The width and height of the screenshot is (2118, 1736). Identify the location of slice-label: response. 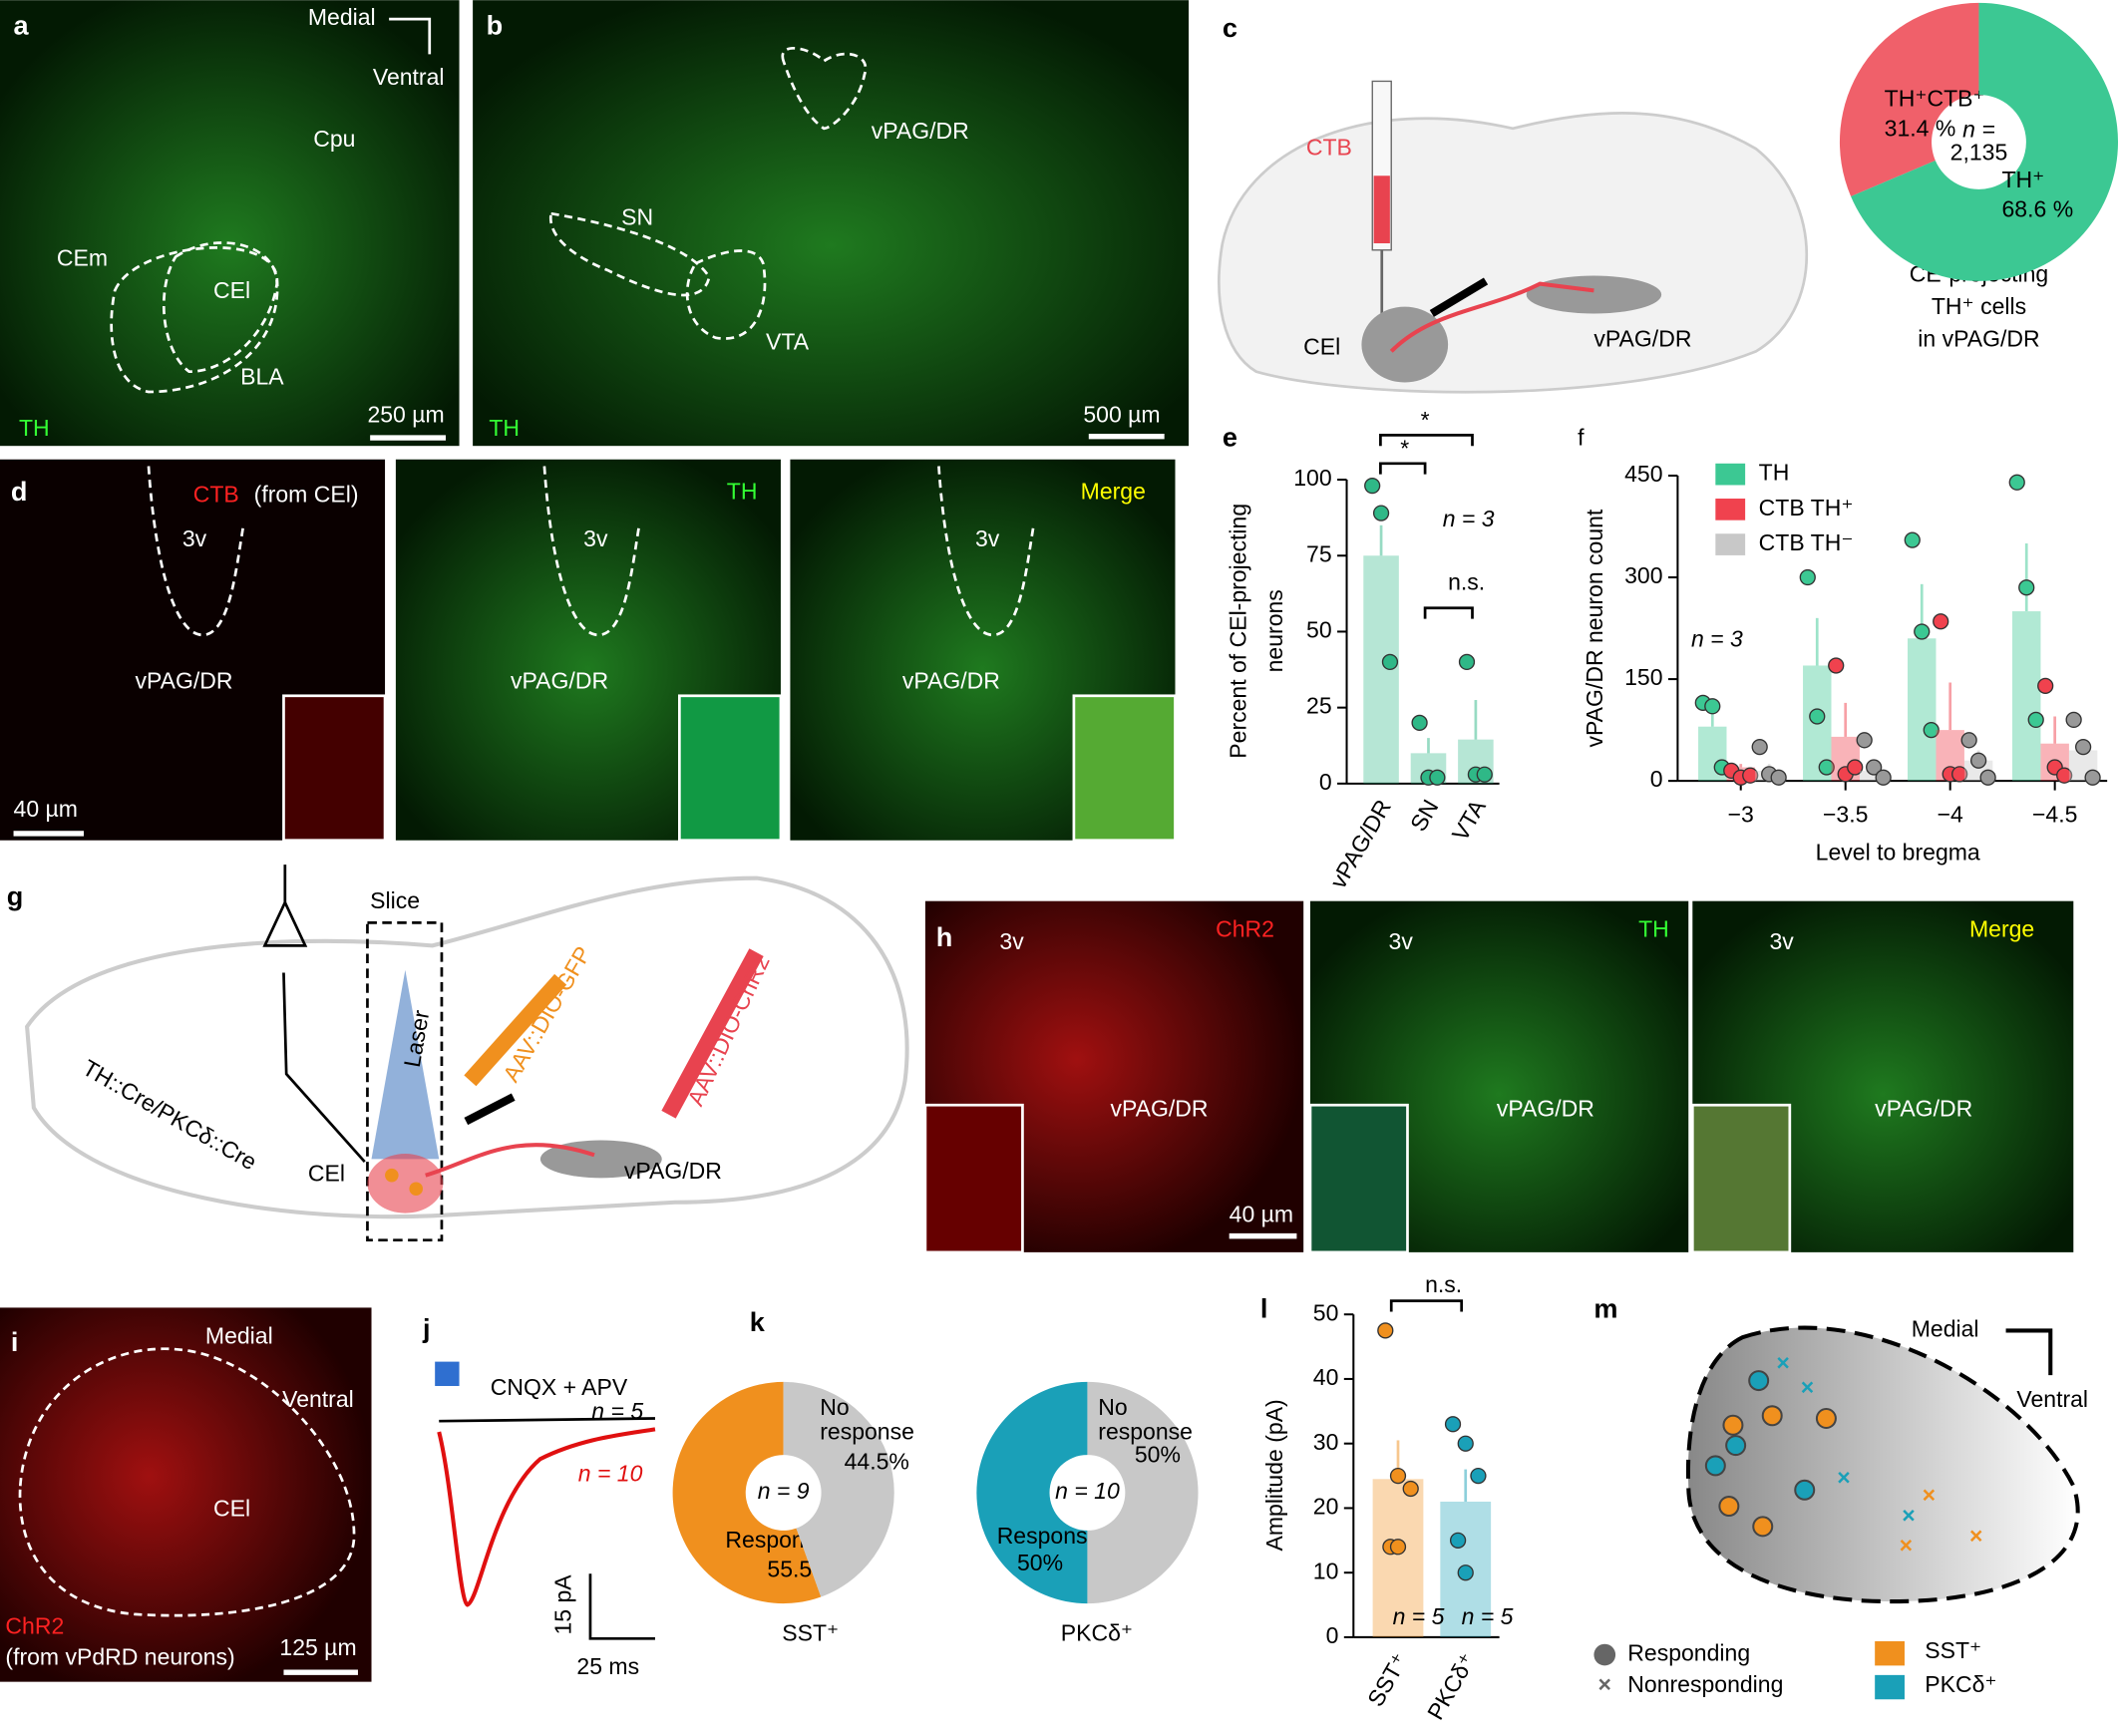
(867, 1431).